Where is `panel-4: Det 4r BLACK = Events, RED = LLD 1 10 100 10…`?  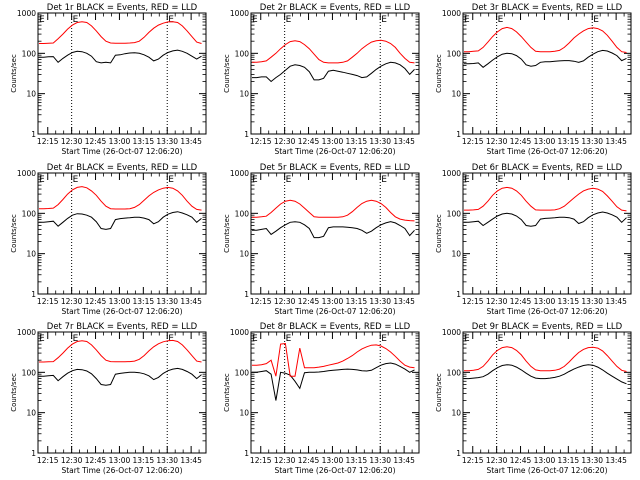
panel-4: Det 4r BLACK = Events, RED = LLD 1 10 100 10… is located at coordinates (108, 239).